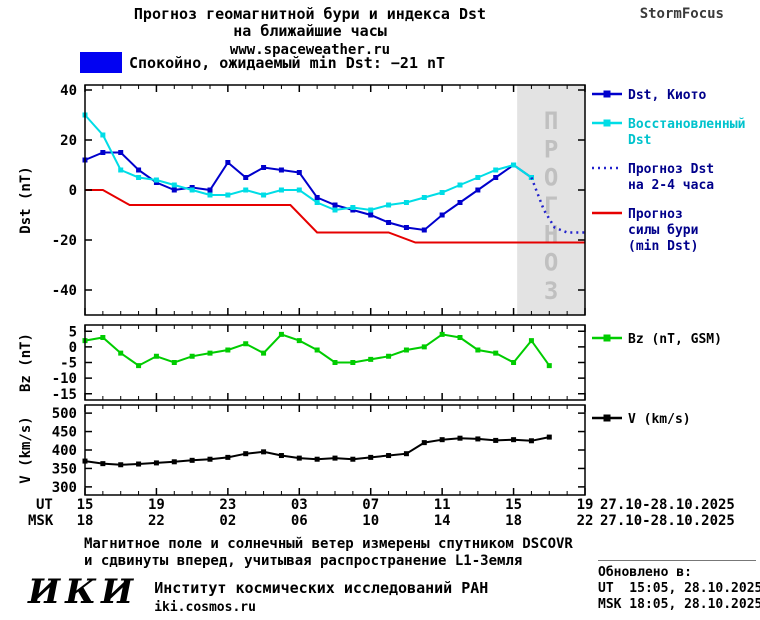 This screenshot has height=620, width=760. What do you see at coordinates (442, 521) in the screenshot?
I see `msk-tick-label: 14` at bounding box center [442, 521].